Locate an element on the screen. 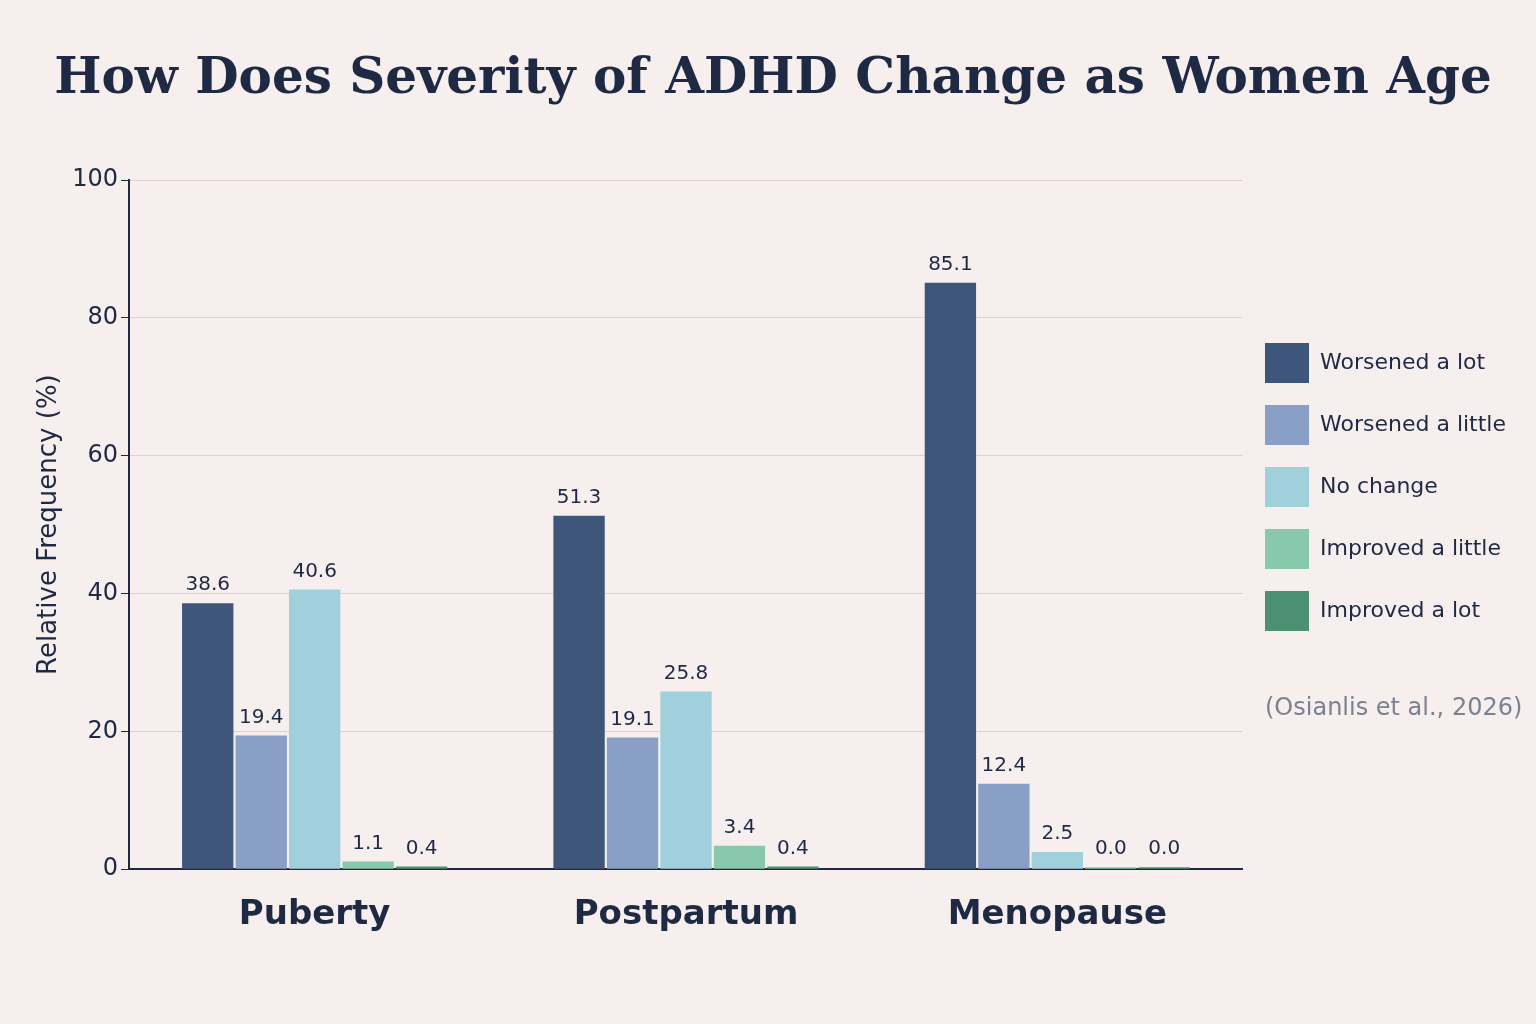  legend-label: Improved a little is located at coordinates (1411, 547).